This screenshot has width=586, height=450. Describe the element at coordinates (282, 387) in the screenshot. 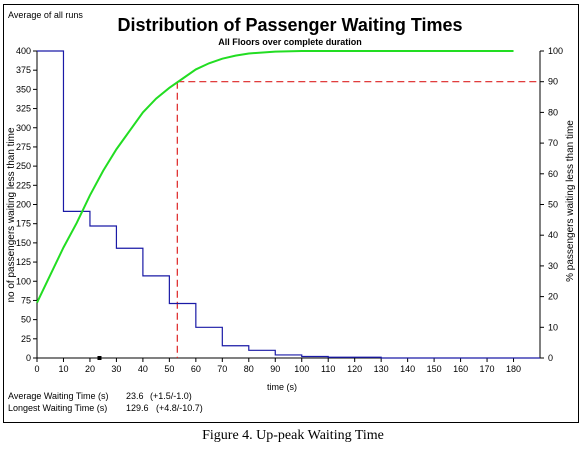

I see `x-axis-label: time (s)` at that location.